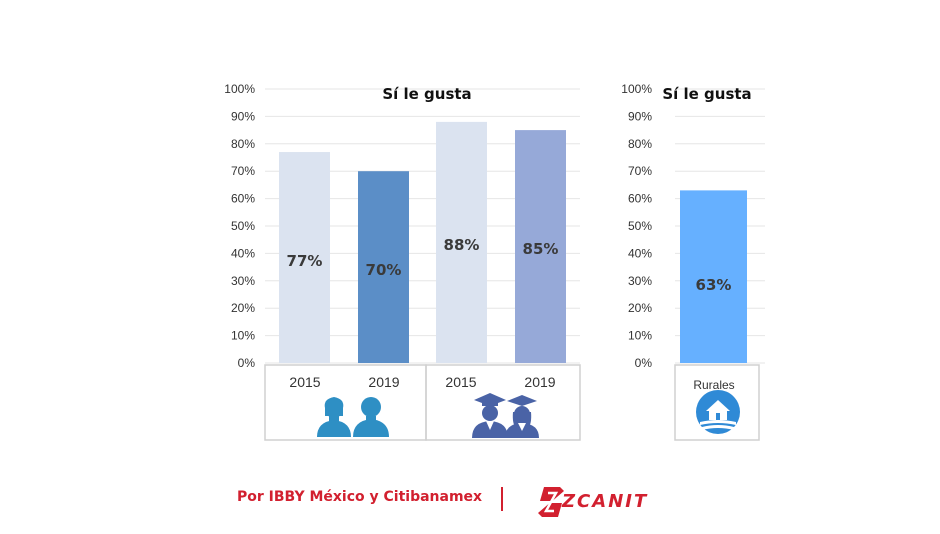 This screenshot has width=940, height=534. I want to click on data-label: 70%, so click(384, 270).